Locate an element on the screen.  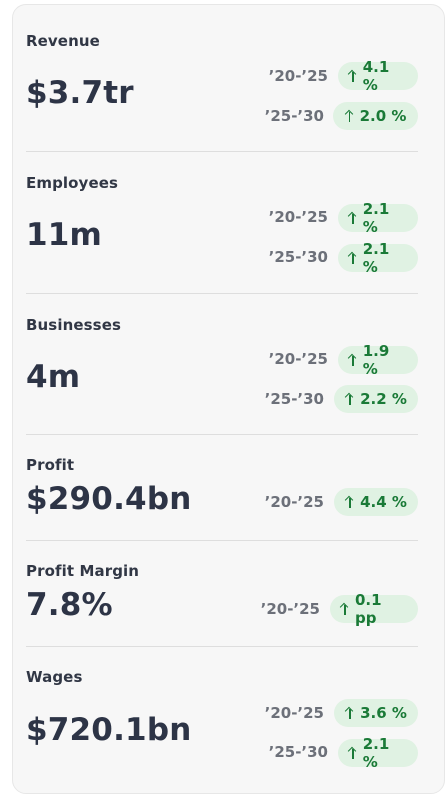
metric-label: Wages is located at coordinates (54, 677).